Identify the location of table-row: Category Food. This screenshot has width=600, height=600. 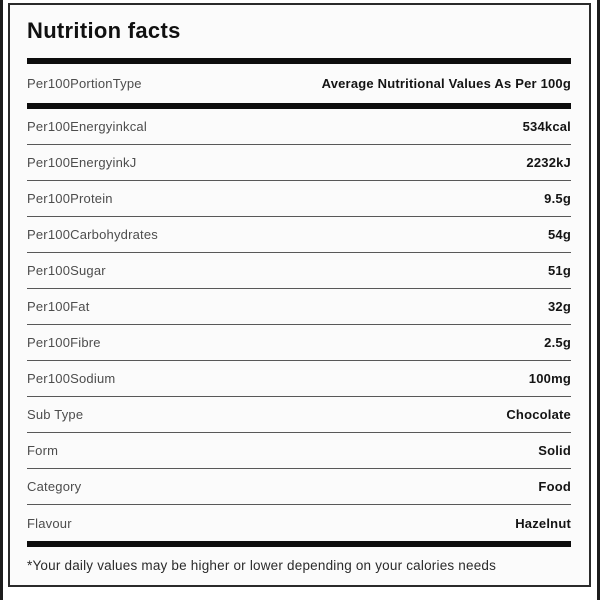
(299, 487).